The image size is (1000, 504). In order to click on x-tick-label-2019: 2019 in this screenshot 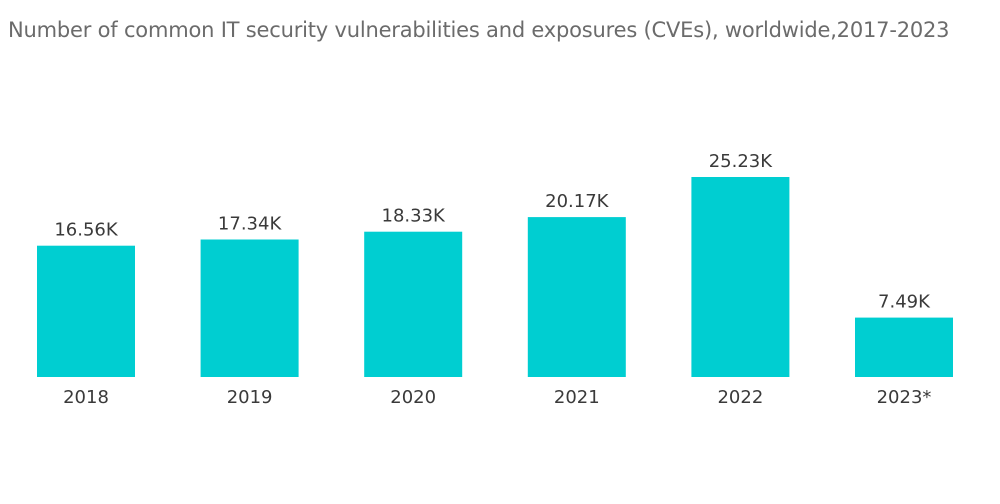, I will do `click(250, 397)`.